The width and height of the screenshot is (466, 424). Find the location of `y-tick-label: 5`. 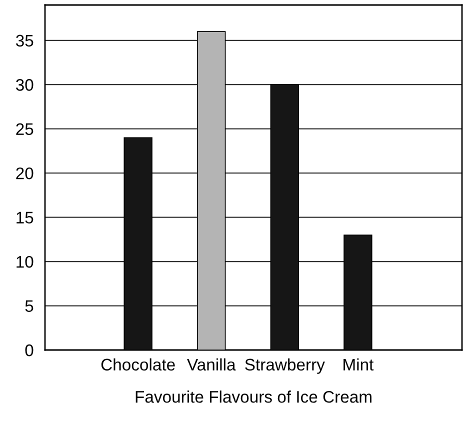

y-tick-label: 5 is located at coordinates (29, 306).